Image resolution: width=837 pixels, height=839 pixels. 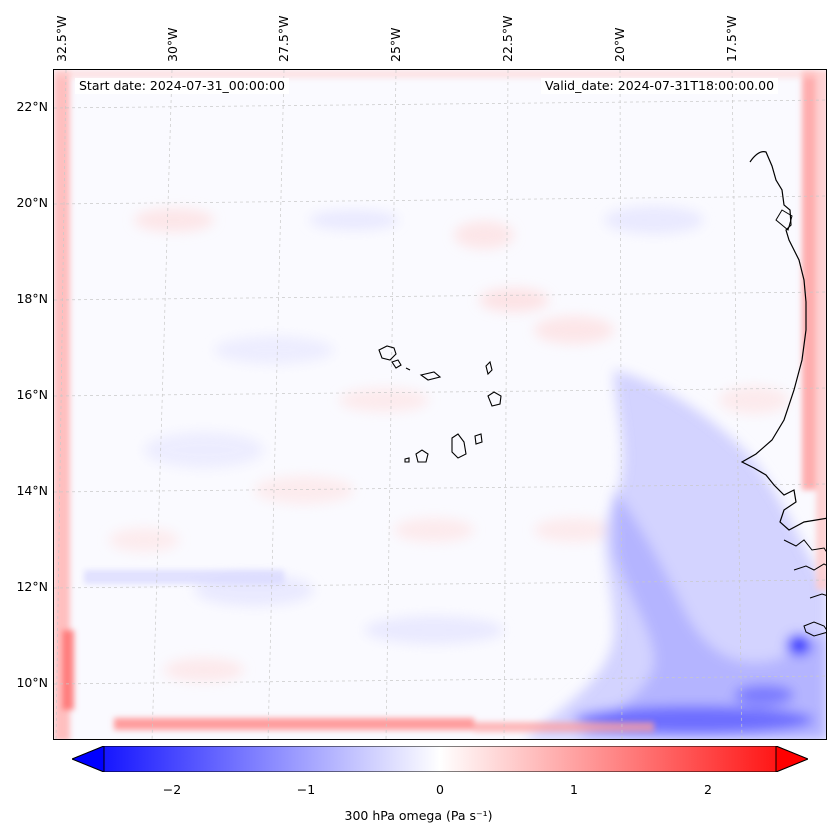 I want to click on island-sal, so click(x=489, y=368).